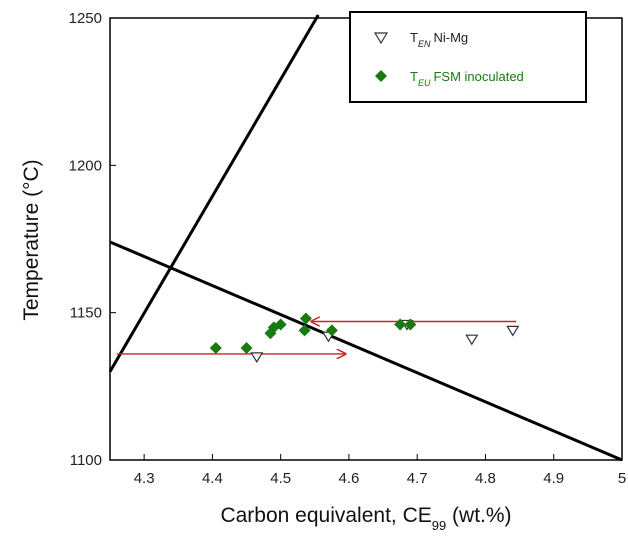 This screenshot has width=628, height=536. I want to click on legend-marker-ni-mg, so click(381, 38).